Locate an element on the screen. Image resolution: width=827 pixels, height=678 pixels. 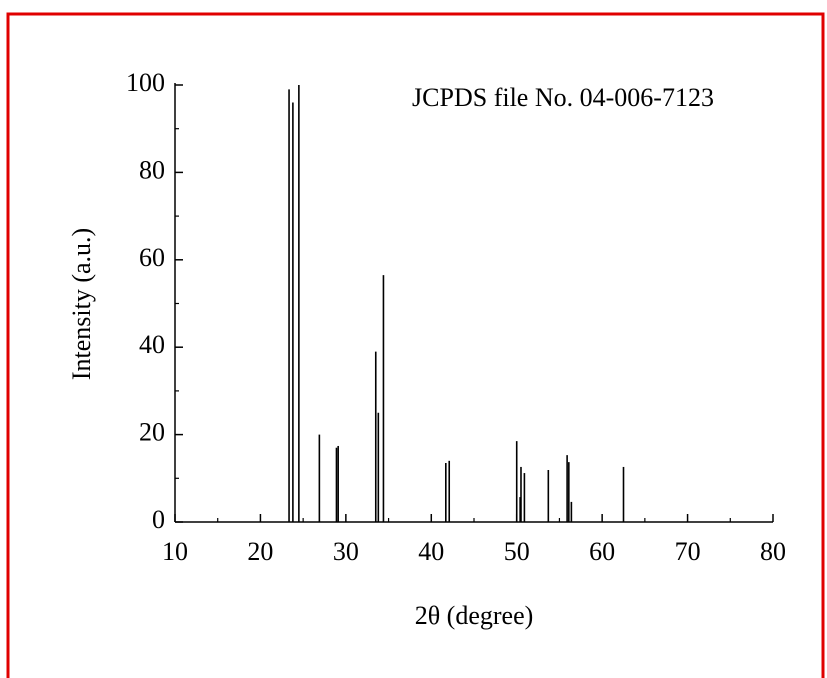
y-tick-label: 20 is located at coordinates (152, 432).